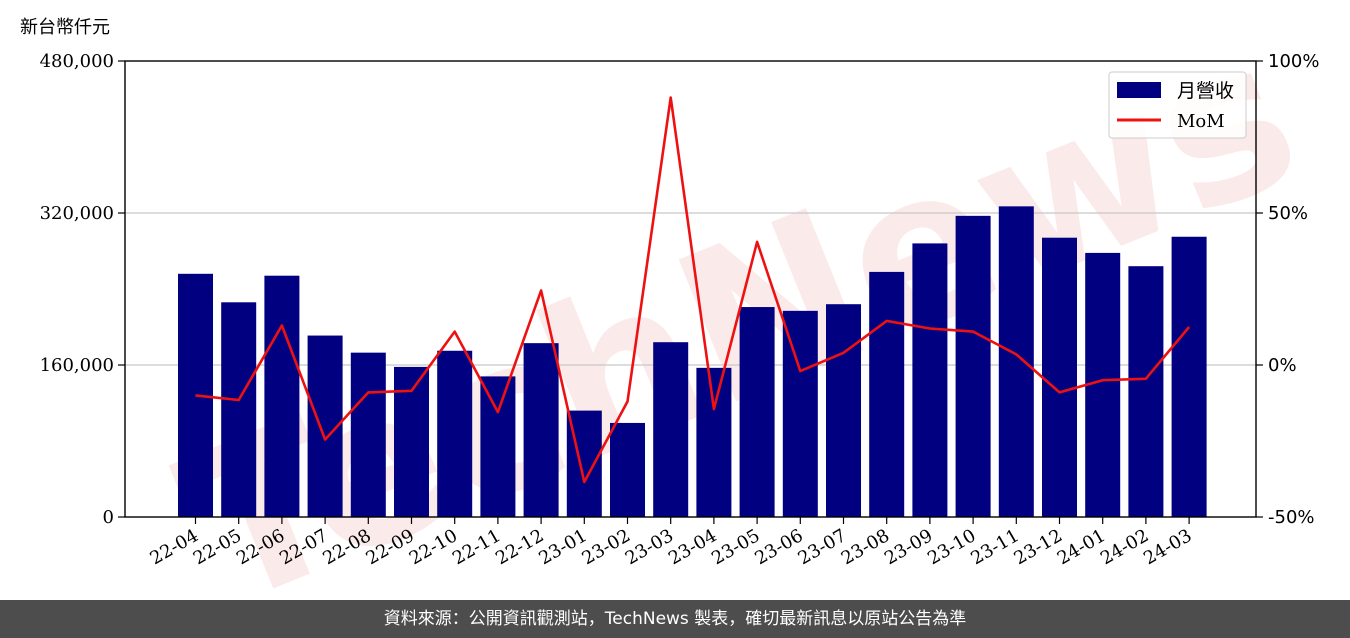 Image resolution: width=1350 pixels, height=638 pixels. What do you see at coordinates (994, 547) in the screenshot?
I see `x-tick-label-23-11: 23-11` at bounding box center [994, 547].